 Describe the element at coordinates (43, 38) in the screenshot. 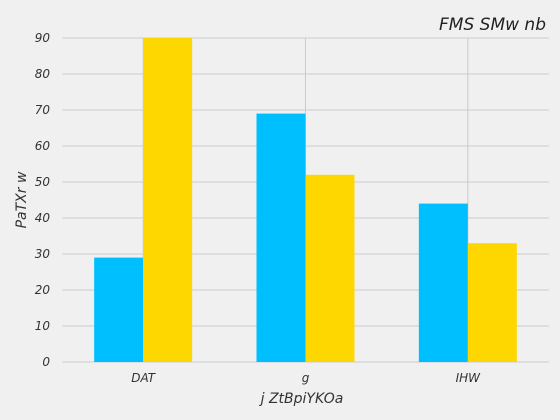

I see `y-tick-label: 90` at that location.